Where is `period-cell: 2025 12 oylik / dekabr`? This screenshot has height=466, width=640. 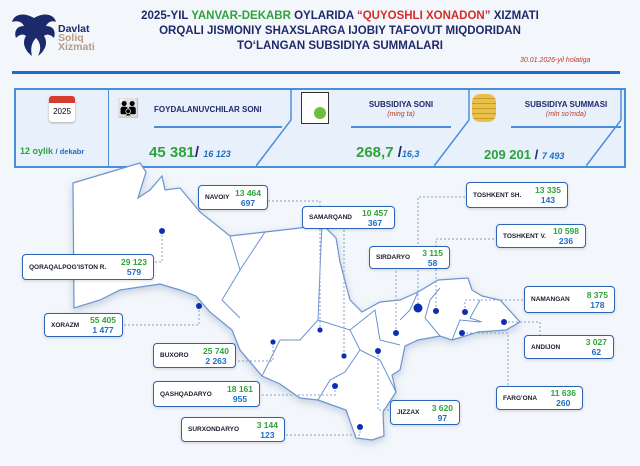
period-cell: 2025 12 oylik / dekabr is located at coordinates (62, 128).